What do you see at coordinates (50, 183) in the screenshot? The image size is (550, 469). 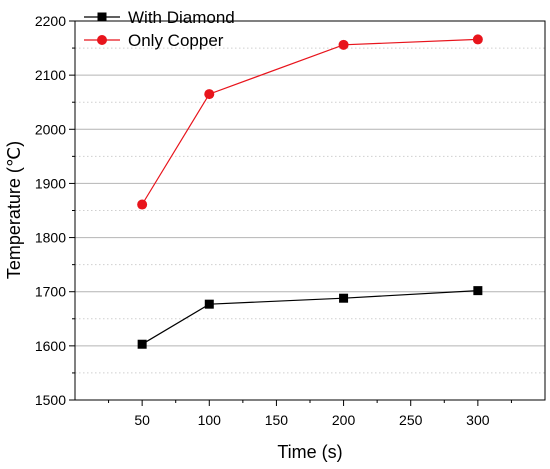 I see `y-tick-label: 1900` at bounding box center [50, 183].